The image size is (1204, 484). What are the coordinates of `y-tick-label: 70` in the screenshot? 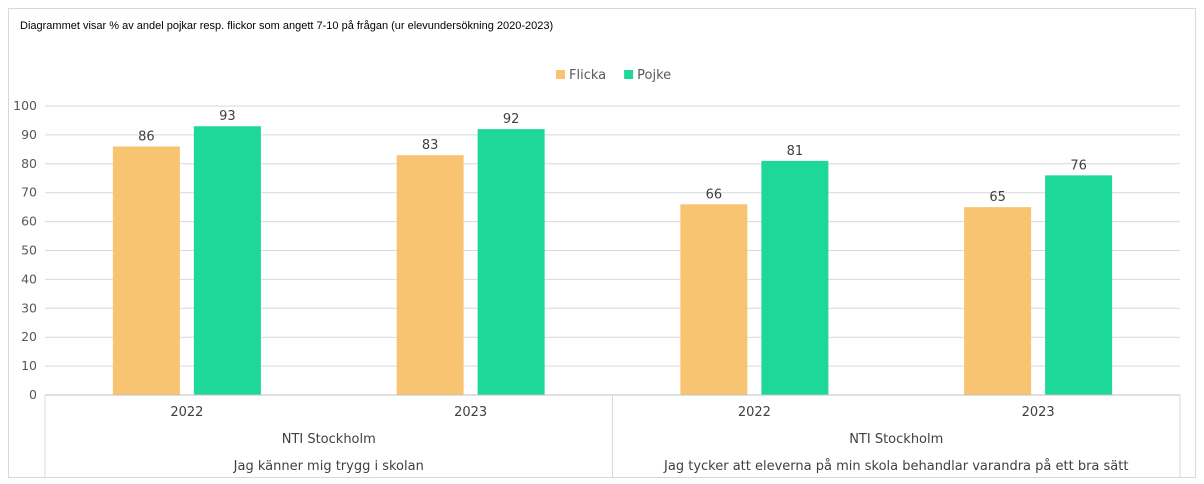 It's located at (29, 192).